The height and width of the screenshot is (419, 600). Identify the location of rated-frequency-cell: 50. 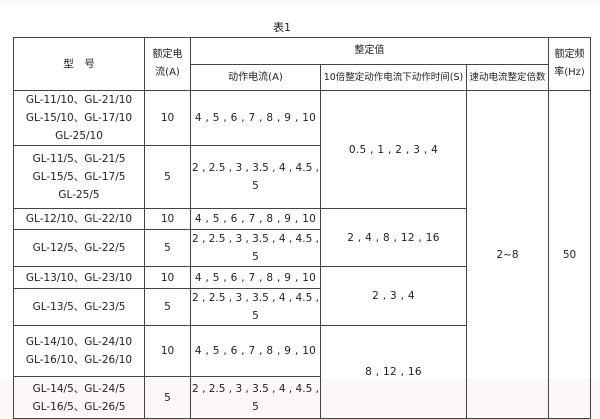
(569, 254).